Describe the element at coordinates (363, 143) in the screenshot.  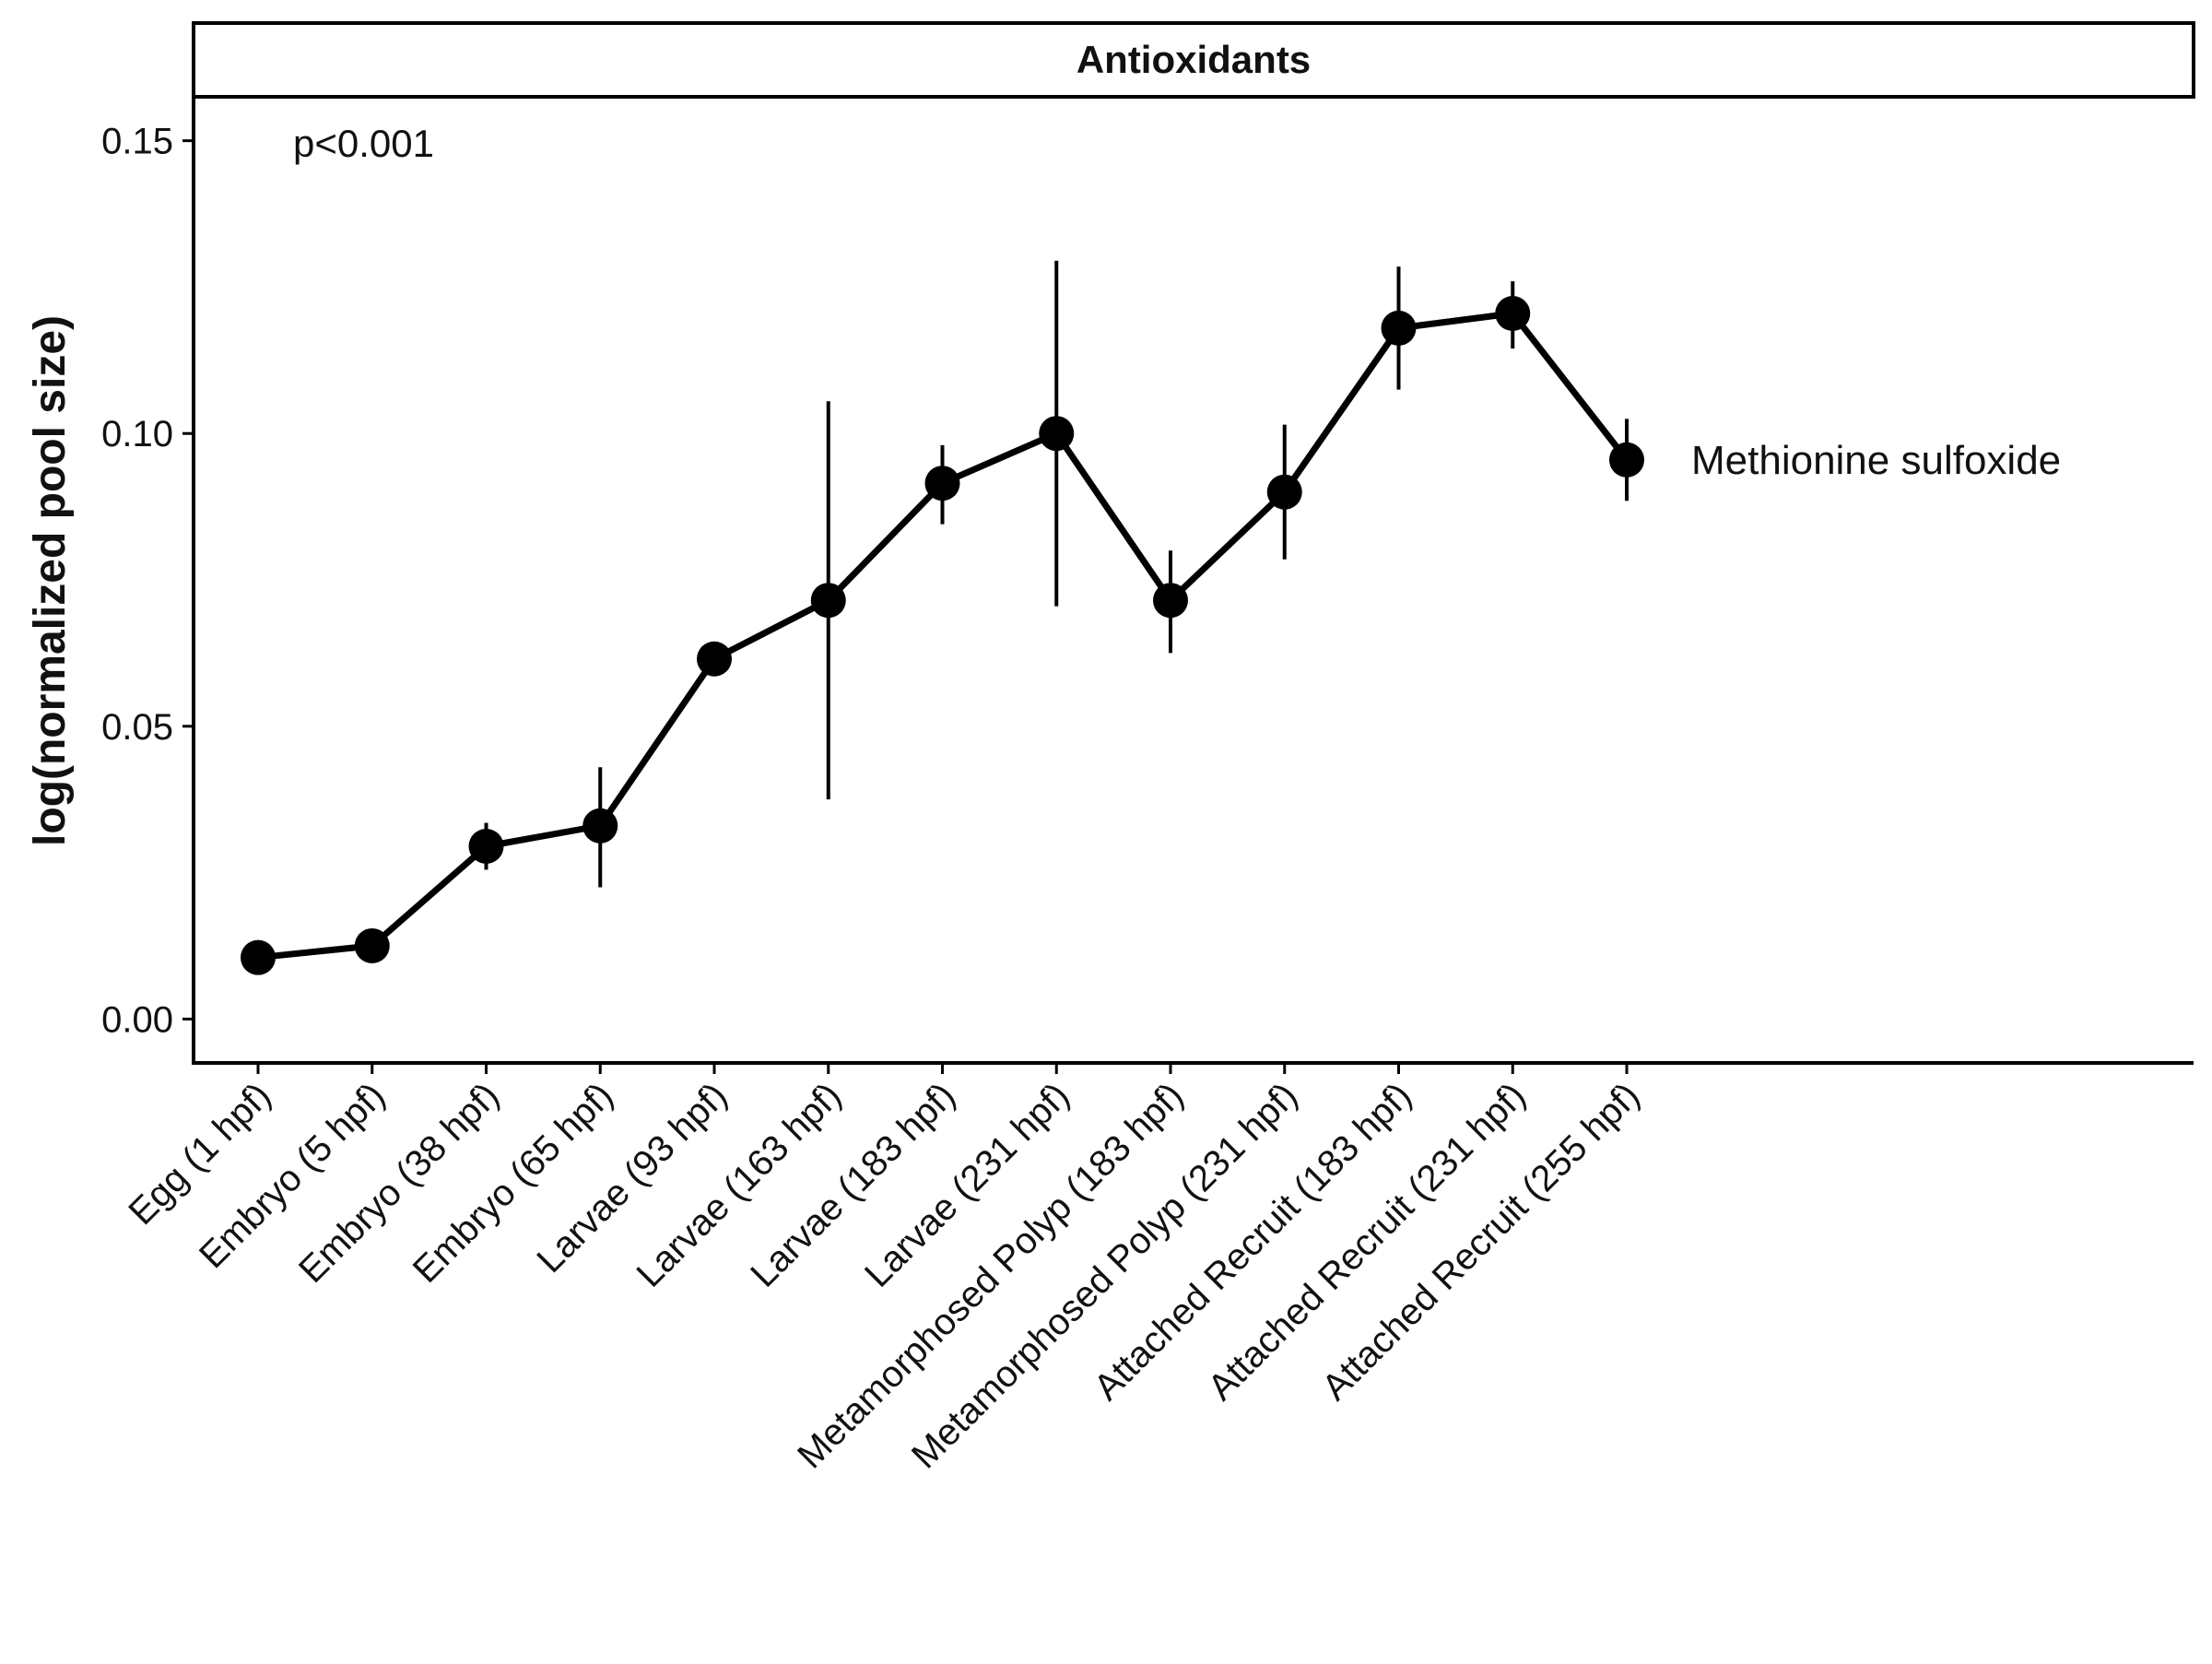
I see `p-value-annotation: p<0.001` at that location.